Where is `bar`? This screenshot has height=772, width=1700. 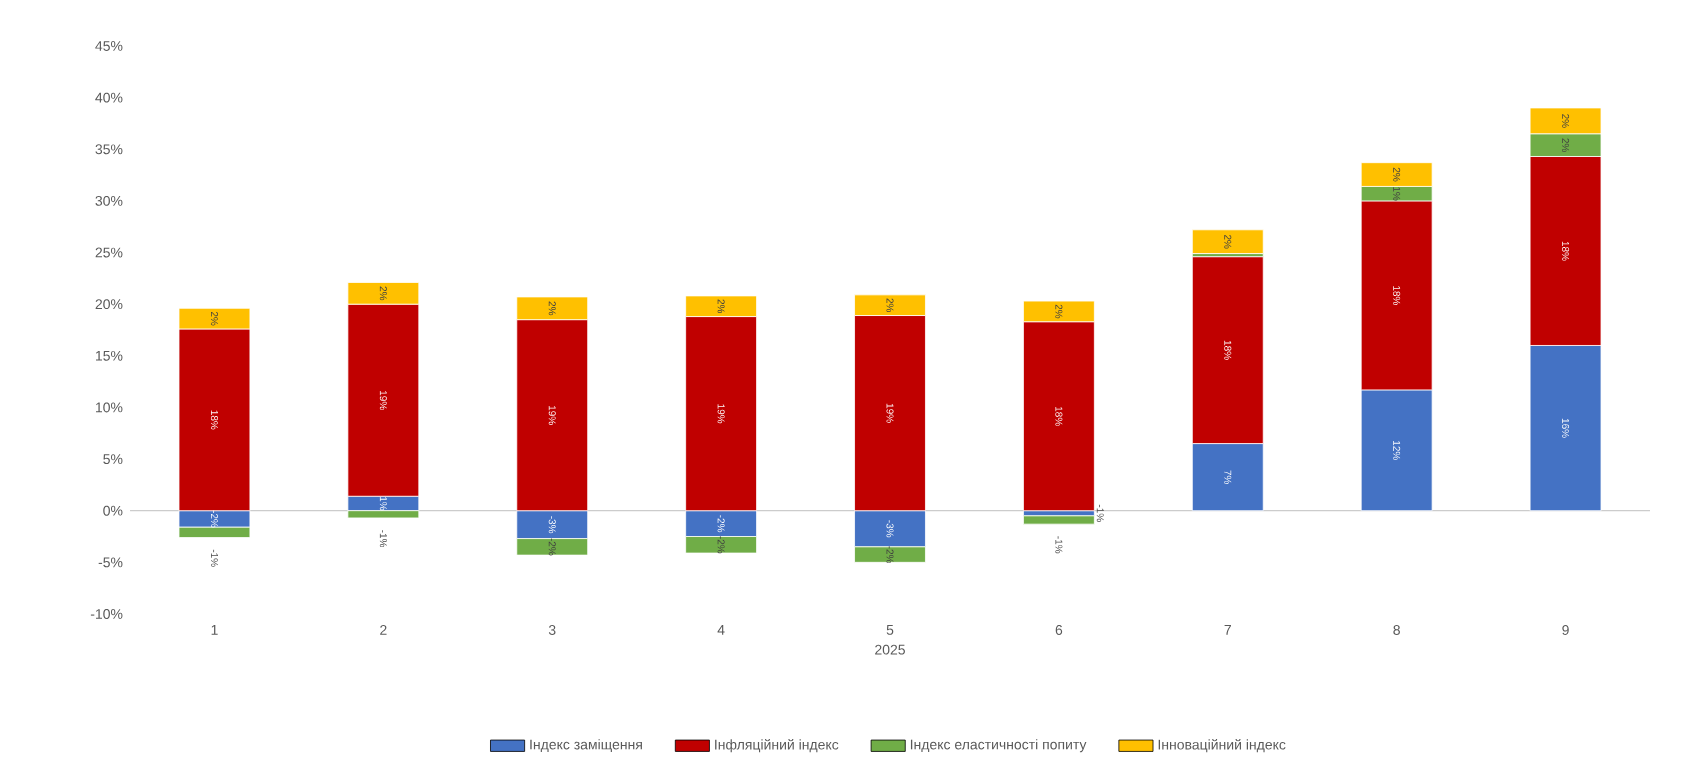 bar is located at coordinates (1059, 520).